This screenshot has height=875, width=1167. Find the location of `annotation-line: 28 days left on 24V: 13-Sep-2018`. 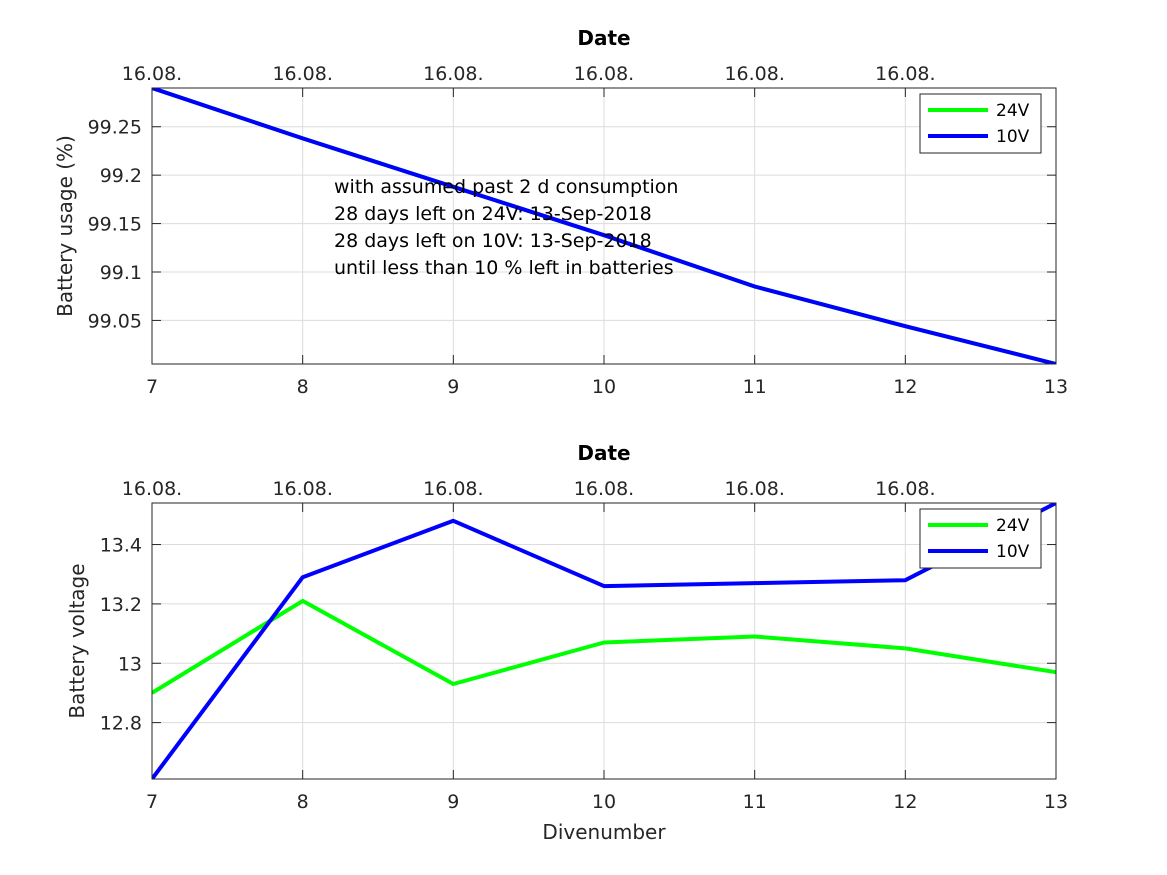

annotation-line: 28 days left on 24V: 13-Sep-2018 is located at coordinates (493, 214).